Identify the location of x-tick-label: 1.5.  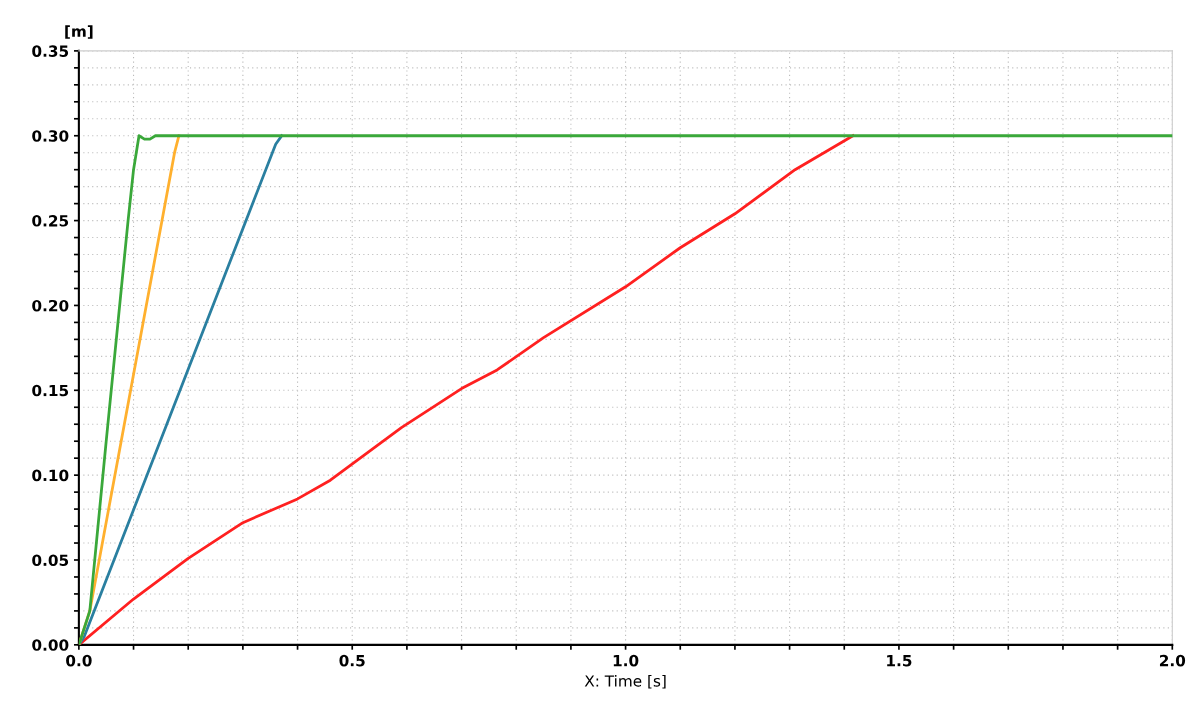
(899, 661).